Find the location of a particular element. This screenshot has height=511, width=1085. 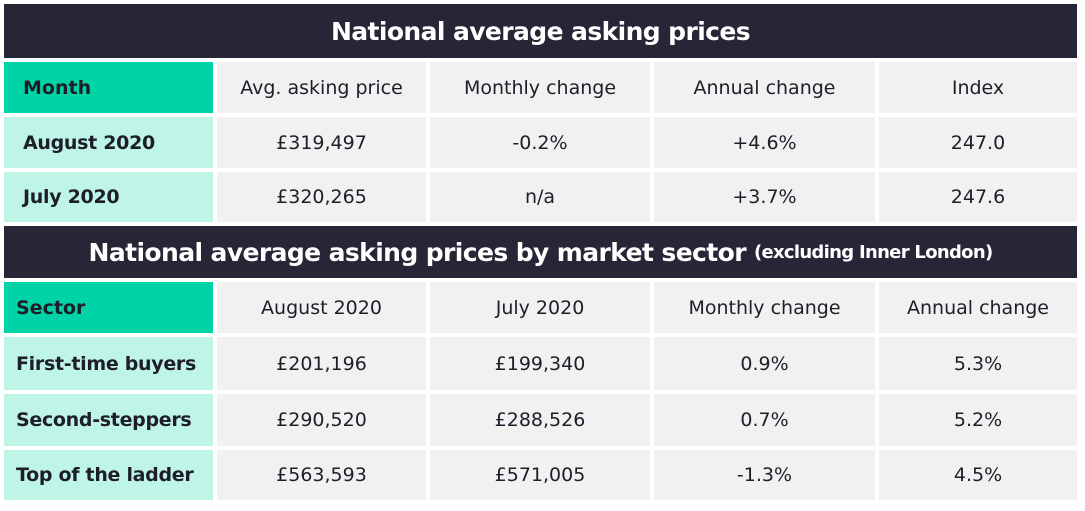

column-header: Avg. asking price is located at coordinates (323, 89).